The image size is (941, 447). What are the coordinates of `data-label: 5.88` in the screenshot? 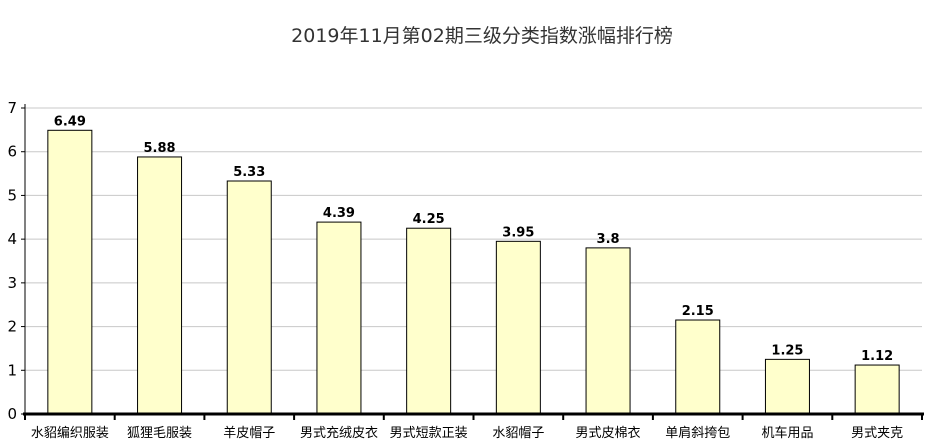 It's located at (160, 148).